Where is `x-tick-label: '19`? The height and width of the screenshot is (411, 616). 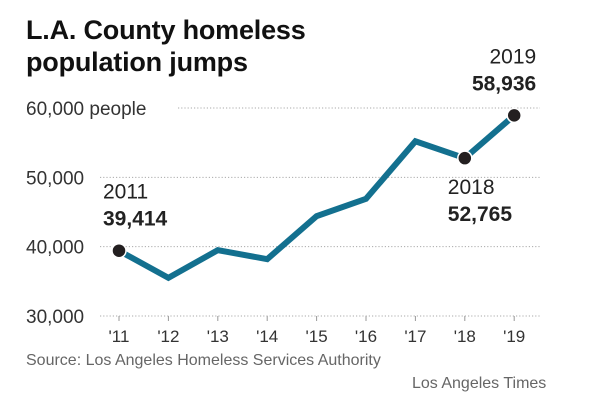 x-tick-label: '19 is located at coordinates (514, 336).